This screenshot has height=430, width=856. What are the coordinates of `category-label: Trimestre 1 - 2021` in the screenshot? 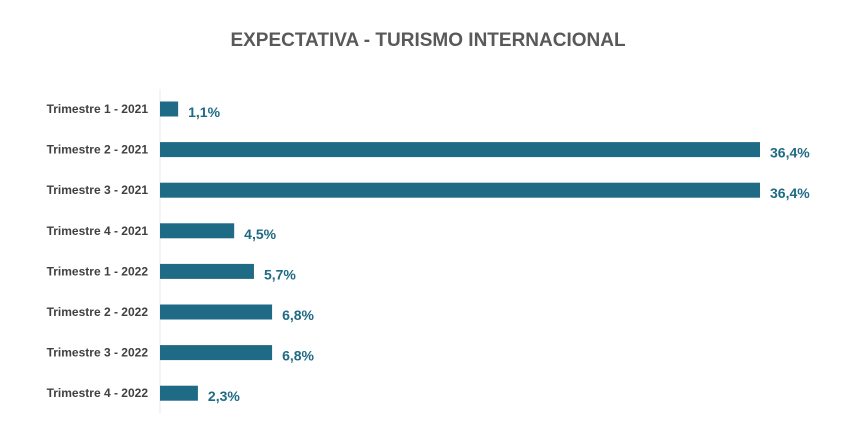 It's located at (98, 109).